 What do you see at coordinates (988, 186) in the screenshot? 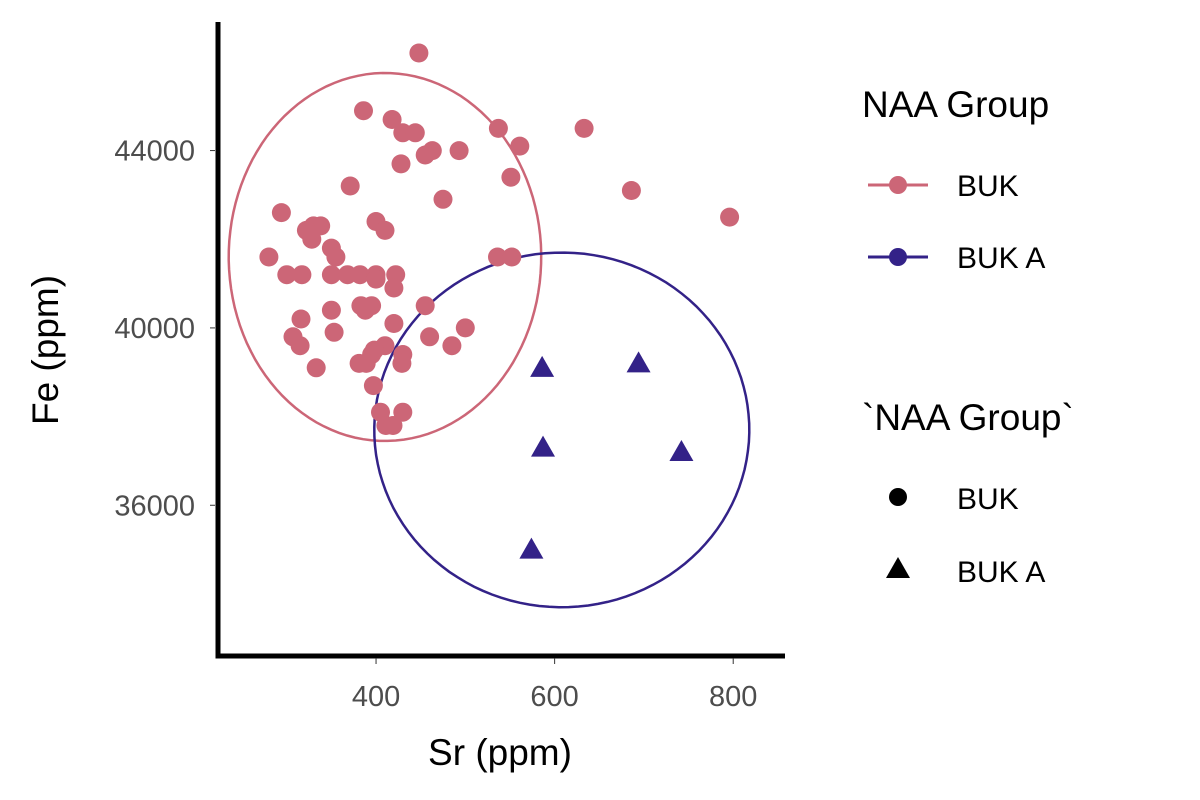
I see `legend-color-label-buk: BUK` at bounding box center [988, 186].